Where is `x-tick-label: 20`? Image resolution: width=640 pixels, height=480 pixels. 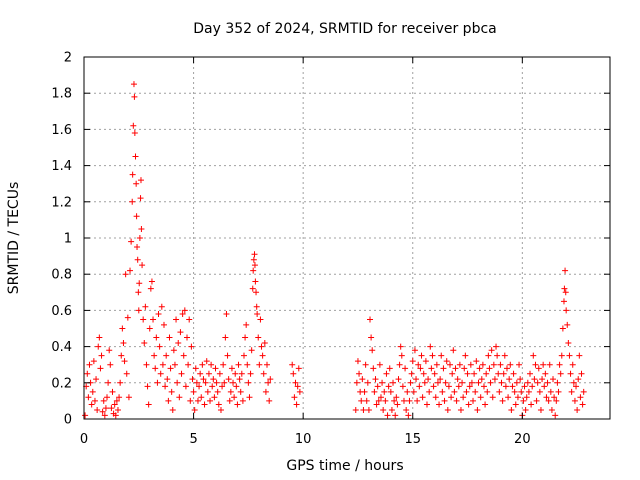
x-tick-label: 20 is located at coordinates (522, 439).